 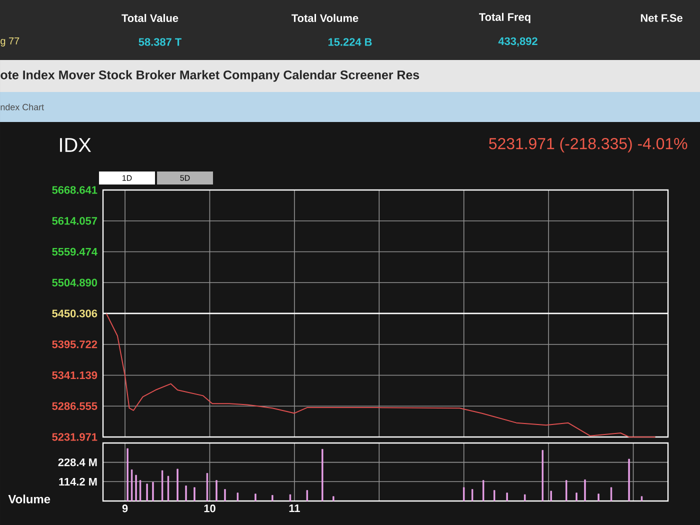 I want to click on text: ndex Chart, so click(x=22, y=107).